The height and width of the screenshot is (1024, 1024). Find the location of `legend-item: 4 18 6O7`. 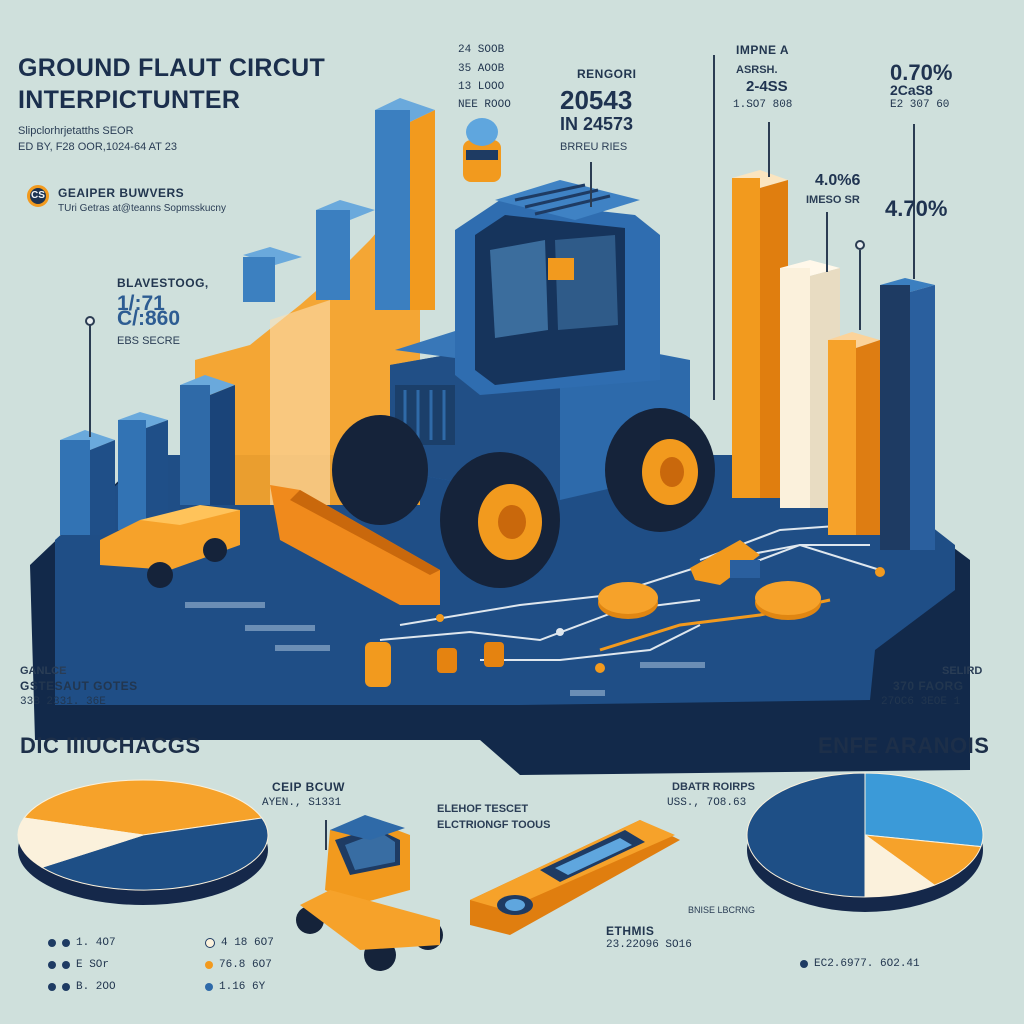

legend-item: 4 18 6O7 is located at coordinates (247, 943).